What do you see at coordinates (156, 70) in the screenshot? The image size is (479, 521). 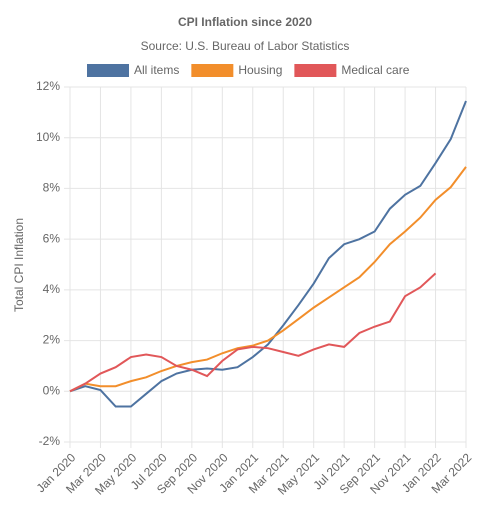 I see `legend-label: All items` at bounding box center [156, 70].